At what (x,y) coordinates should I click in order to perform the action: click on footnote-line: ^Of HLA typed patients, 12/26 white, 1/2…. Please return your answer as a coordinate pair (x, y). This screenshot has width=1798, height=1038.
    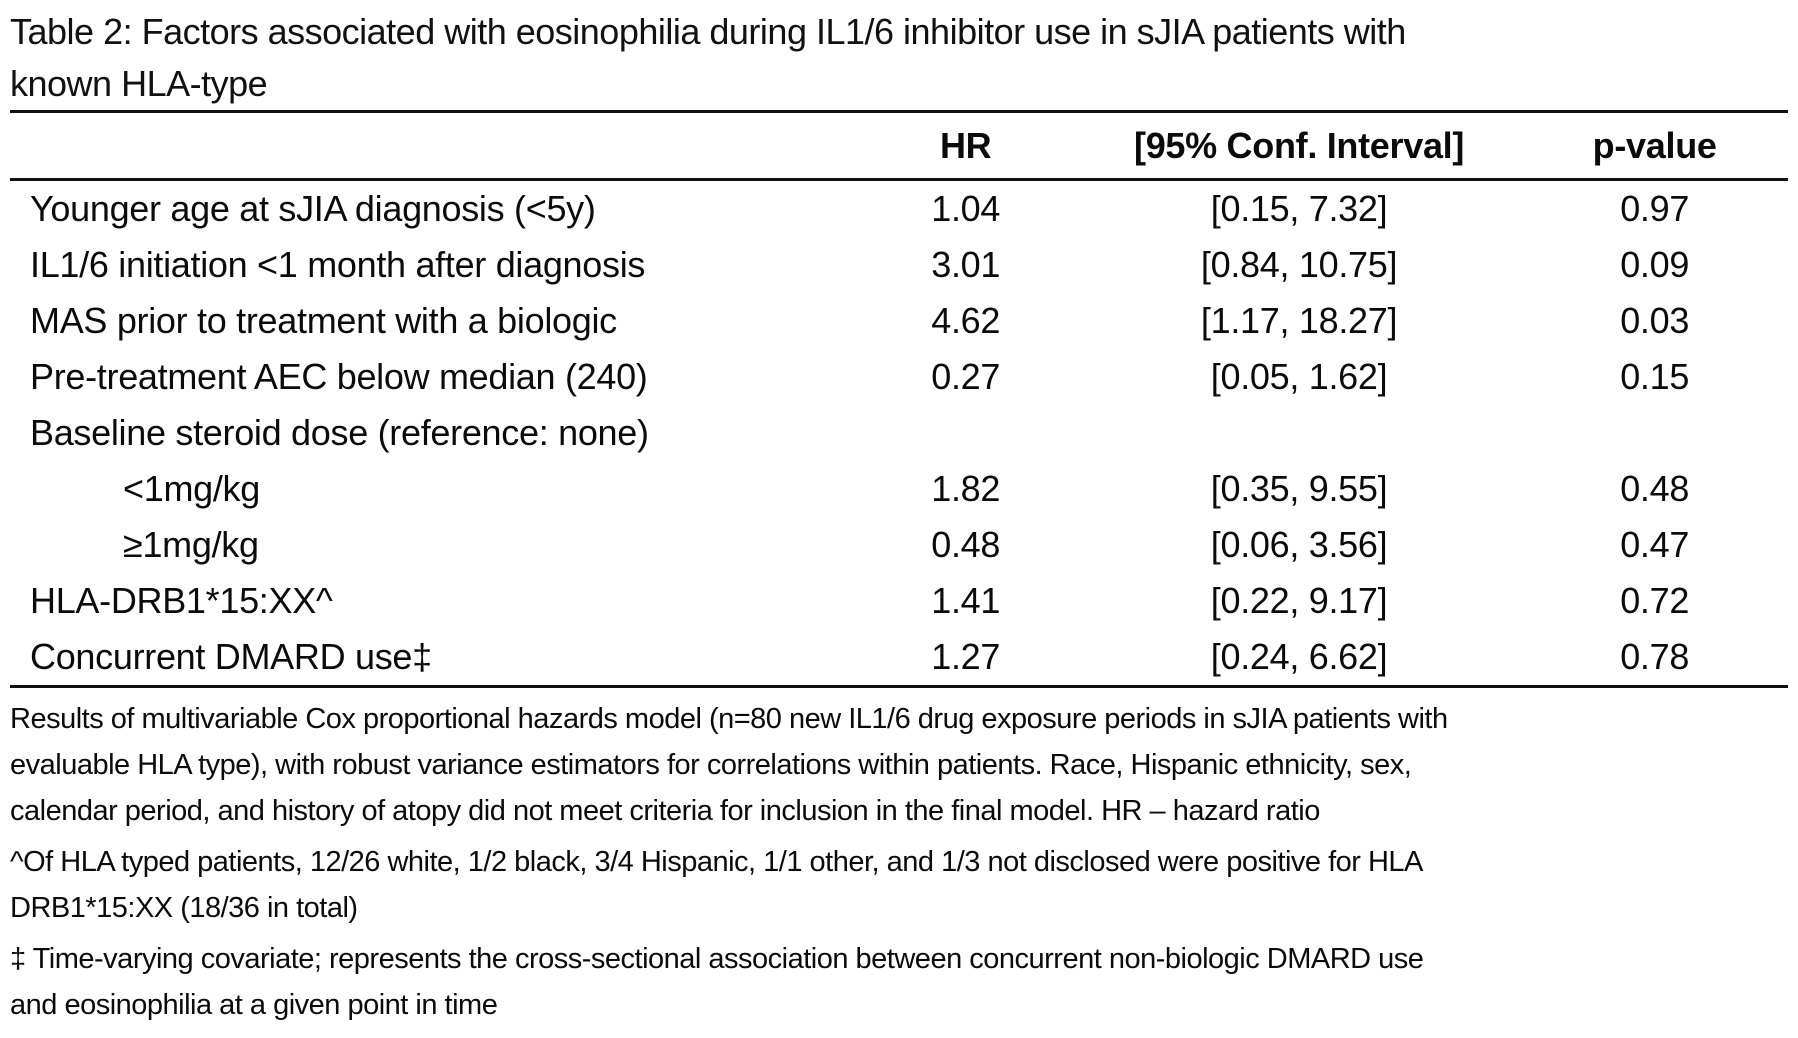
    Looking at the image, I should click on (716, 862).